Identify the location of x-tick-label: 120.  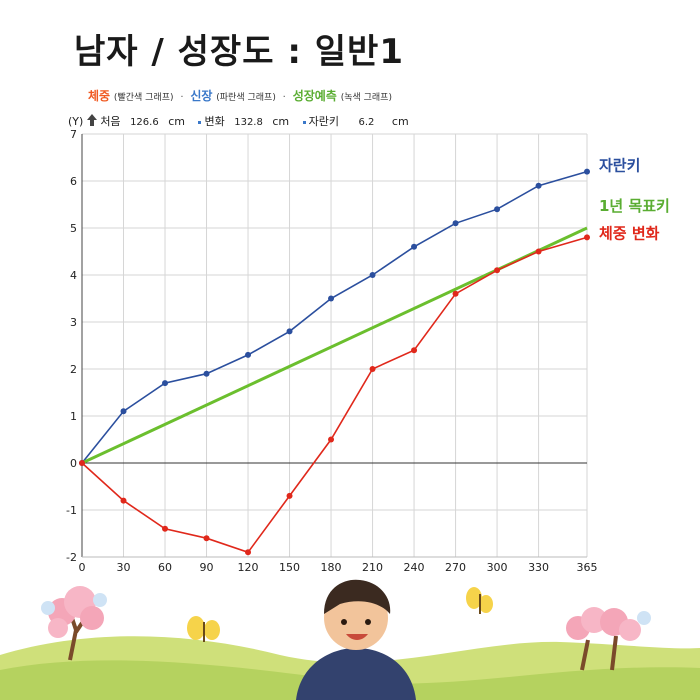
(248, 567).